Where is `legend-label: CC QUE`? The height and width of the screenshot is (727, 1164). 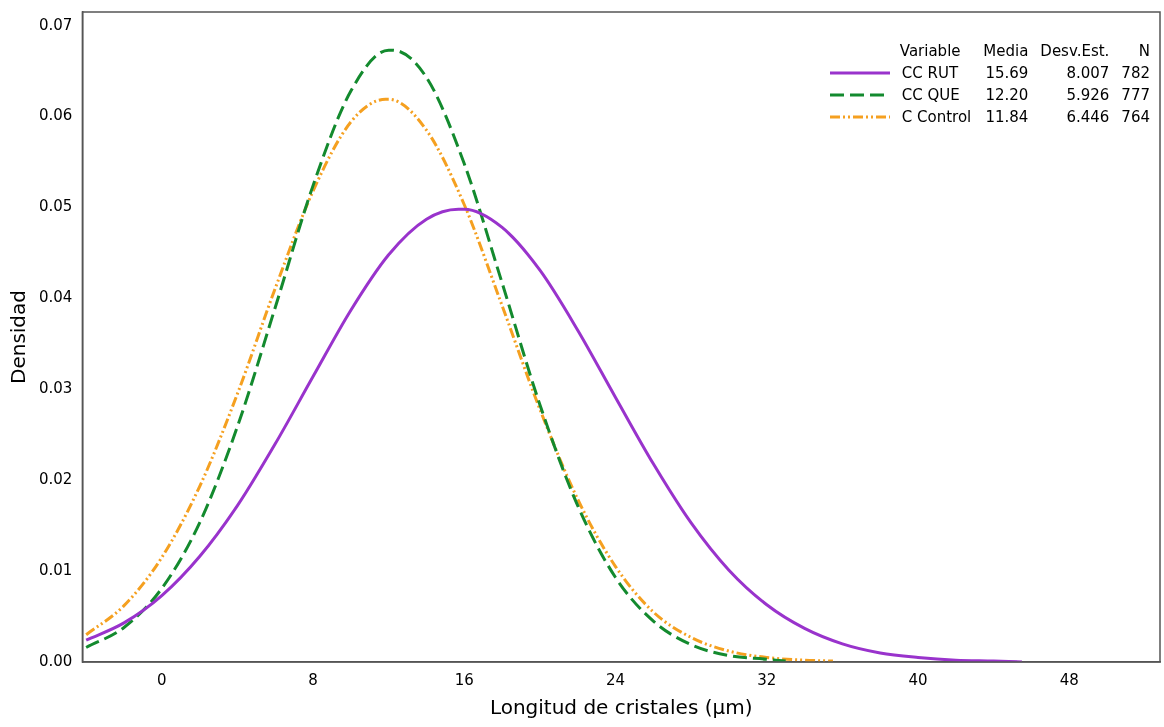
legend-label: CC QUE is located at coordinates (930, 95).